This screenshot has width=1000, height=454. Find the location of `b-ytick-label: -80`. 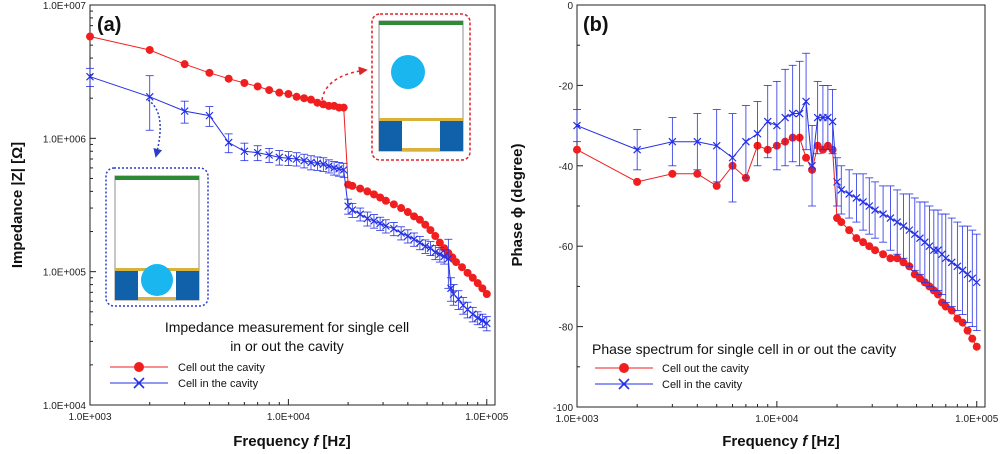

b-ytick-label: -80 is located at coordinates (566, 328).